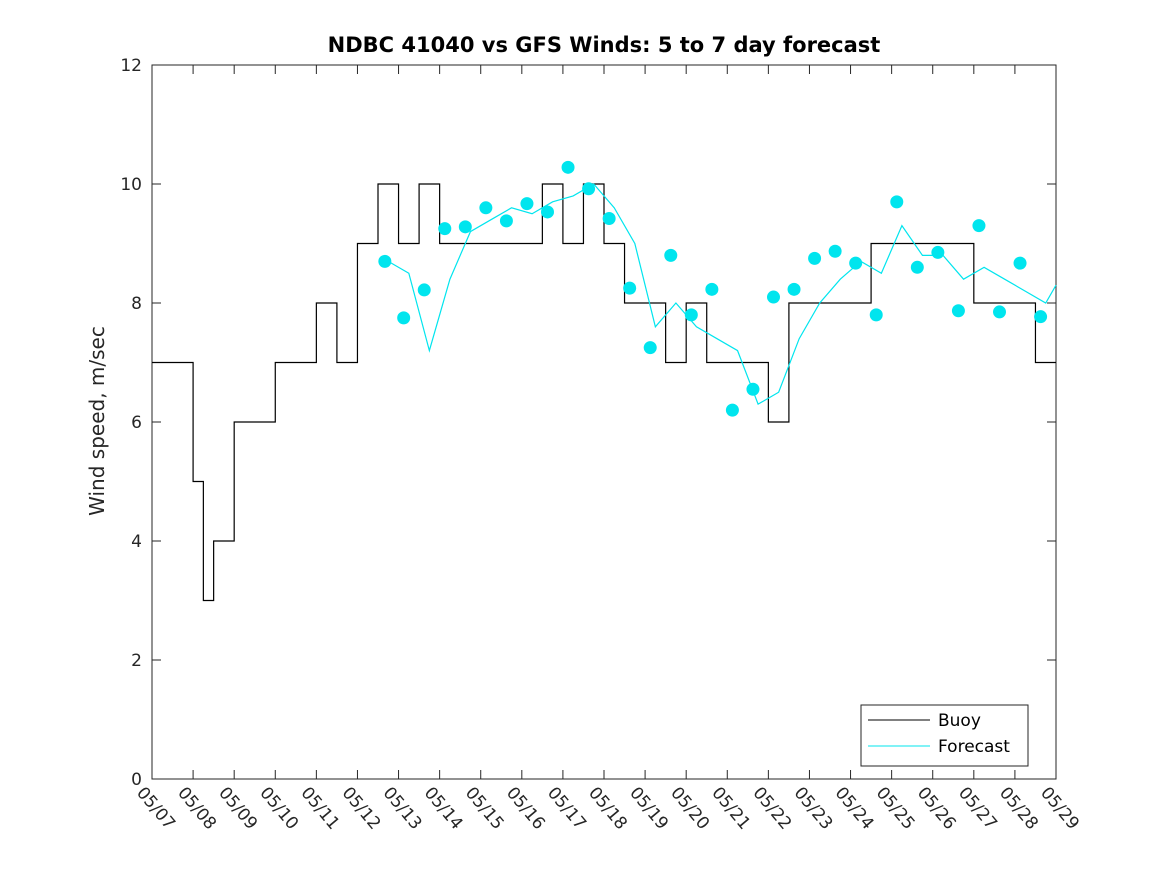 This screenshot has width=1167, height=875. Describe the element at coordinates (278, 808) in the screenshot. I see `x-tick-label: 05/10` at that location.